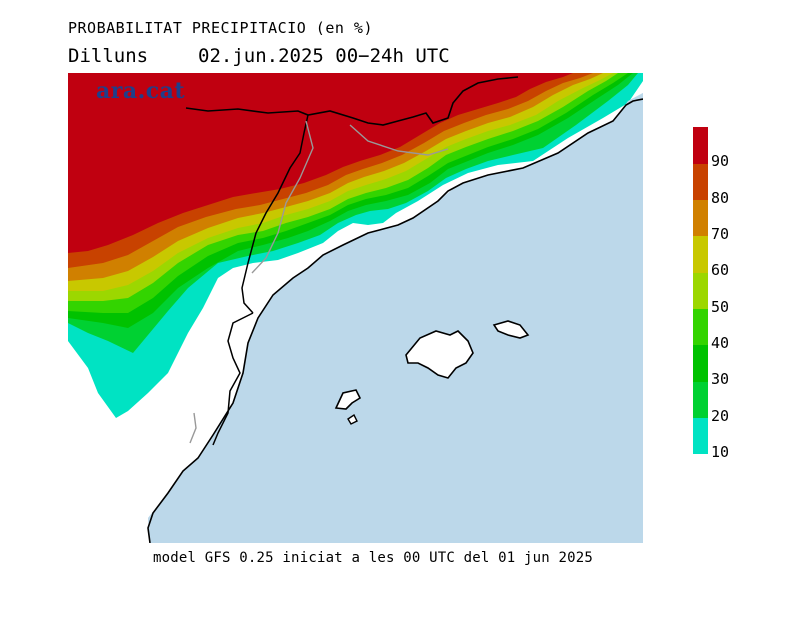  Describe the element at coordinates (720, 197) in the screenshot. I see `color-scale-tick-label: 80` at that location.